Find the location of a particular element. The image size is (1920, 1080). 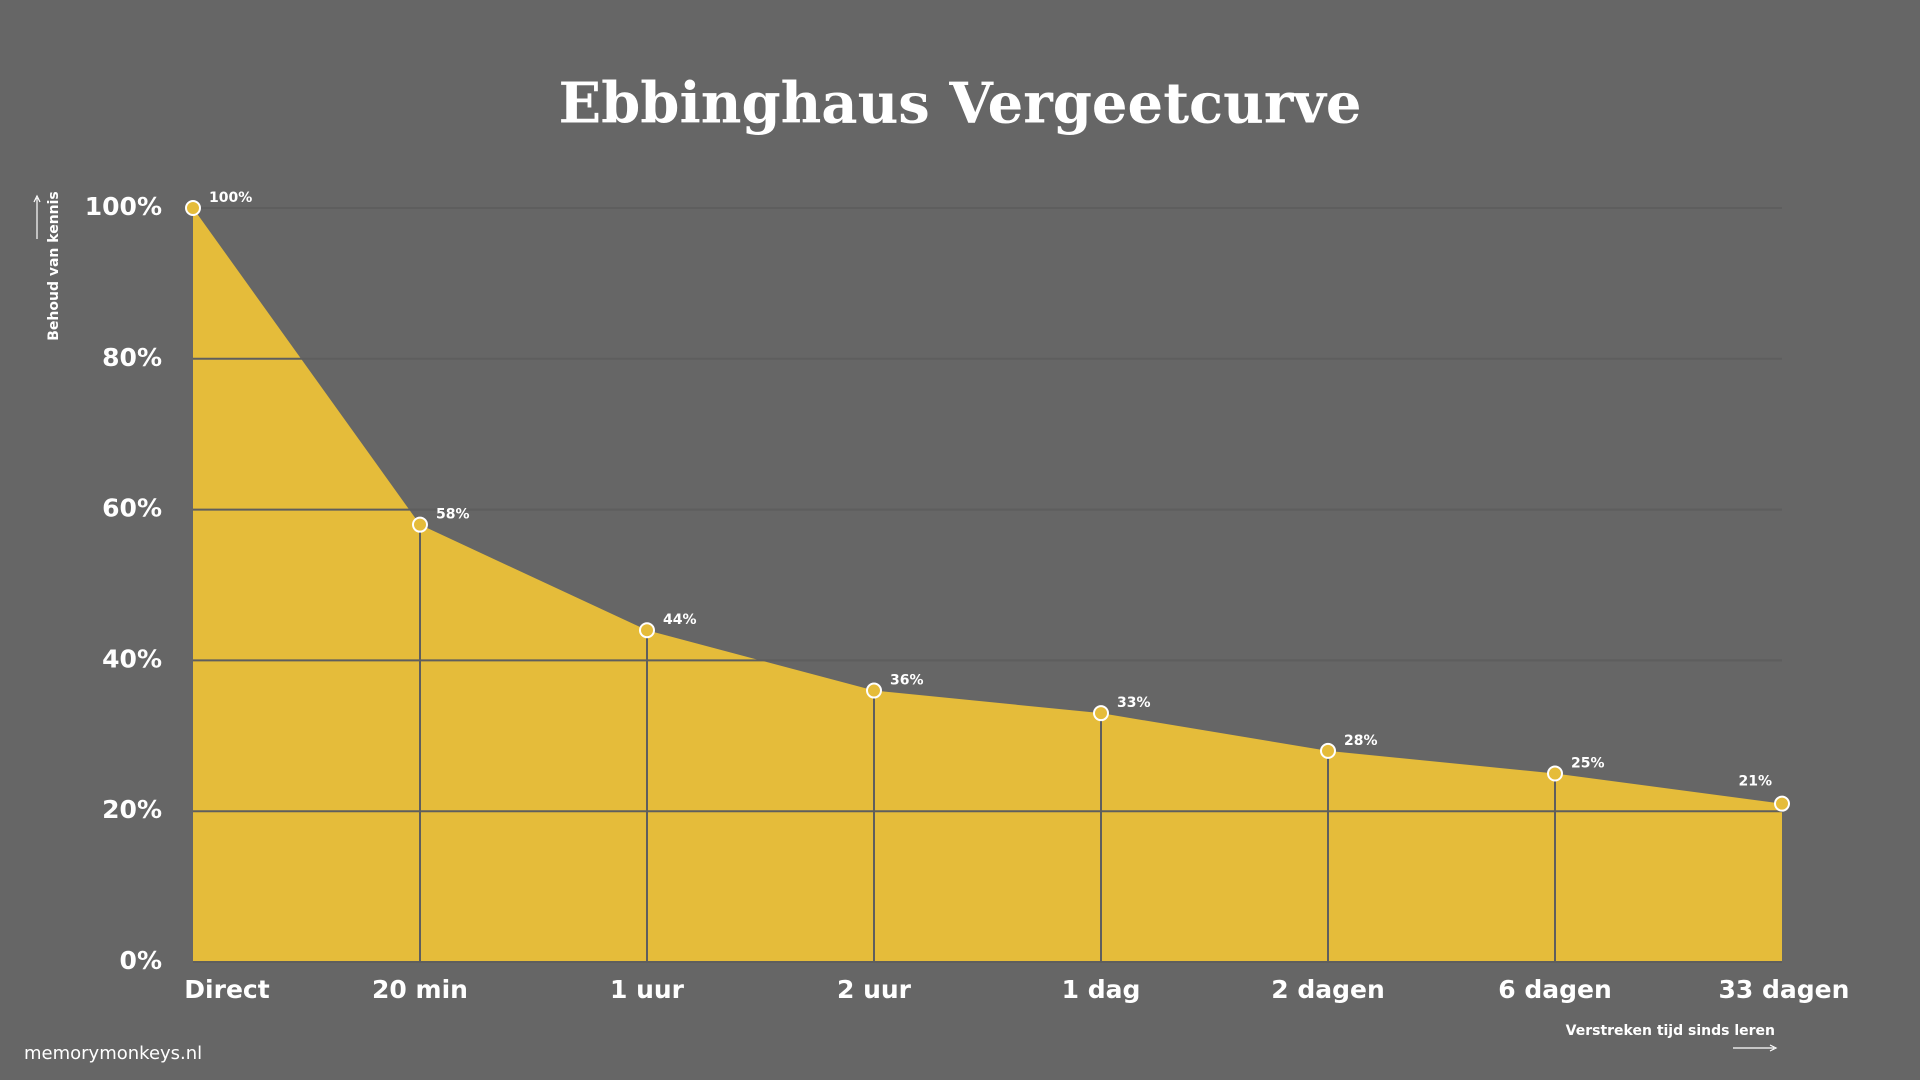

x-tick-label: 20 min is located at coordinates (420, 989).